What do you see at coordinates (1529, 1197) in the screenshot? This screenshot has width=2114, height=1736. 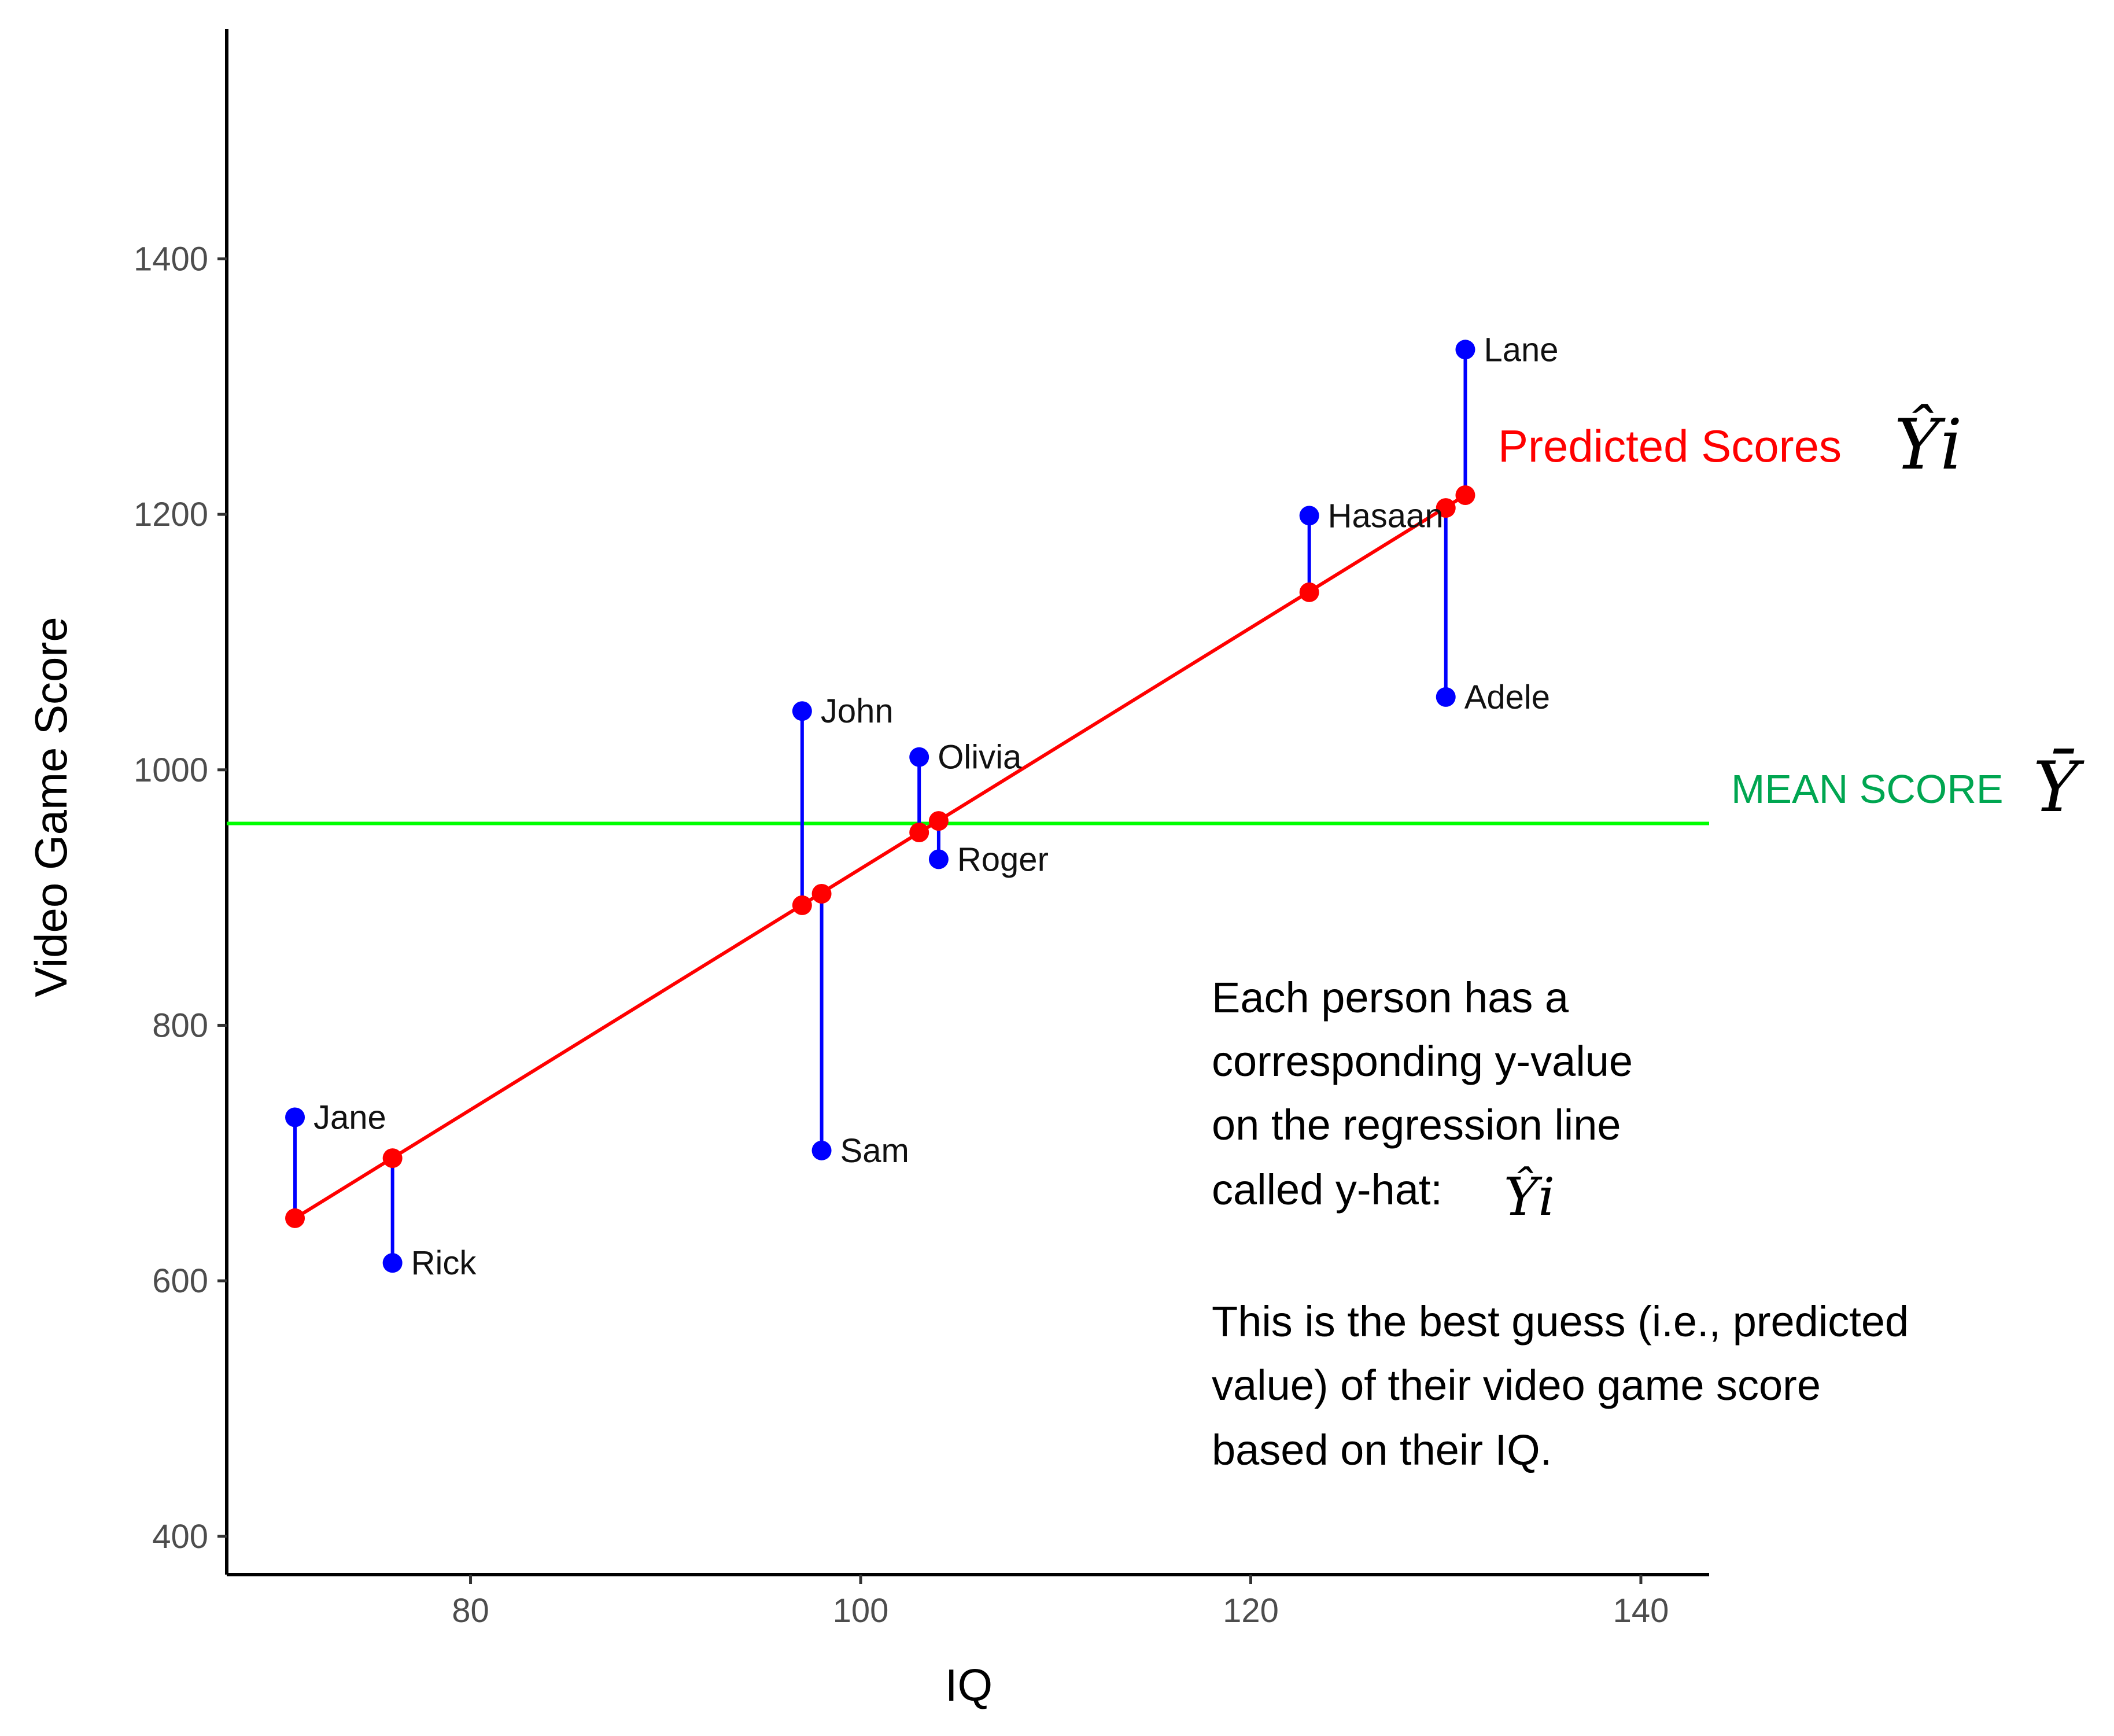 I see `info-line-4-symbol: Ŷi` at bounding box center [1529, 1197].